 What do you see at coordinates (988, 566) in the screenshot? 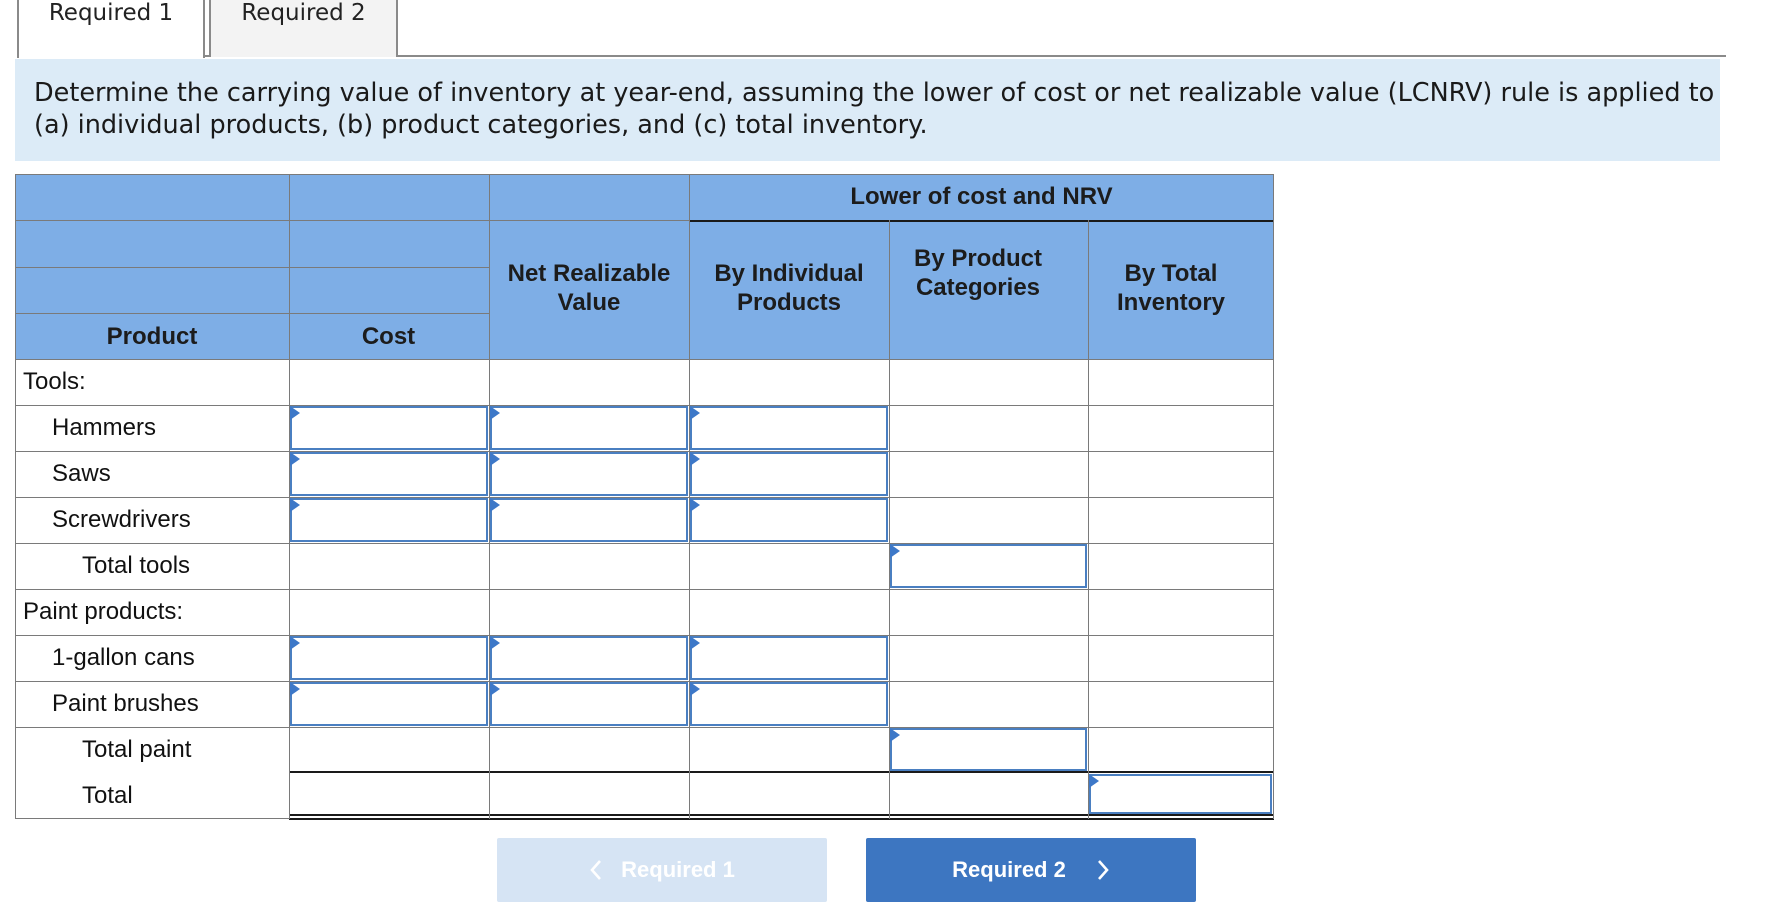
I see `total-tools-categories-input` at bounding box center [988, 566].